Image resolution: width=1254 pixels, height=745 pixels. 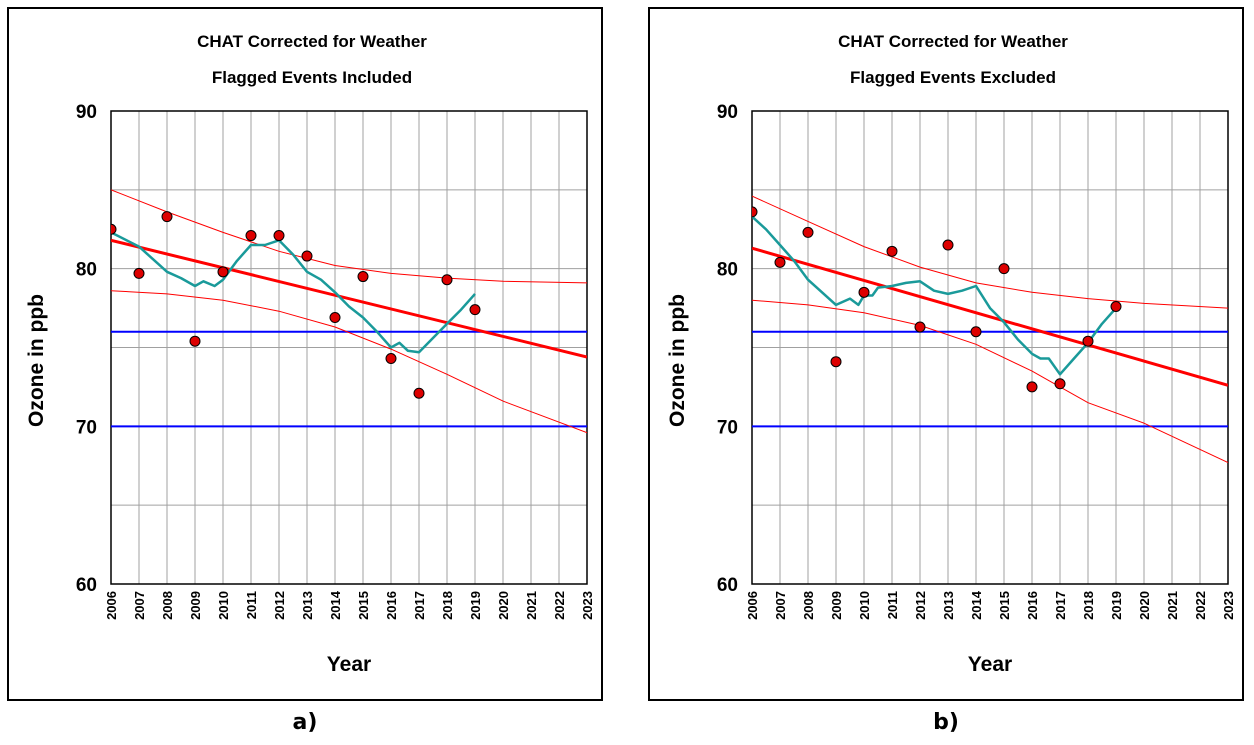 What do you see at coordinates (305, 722) in the screenshot?
I see `panel-caption-a: a)` at bounding box center [305, 722].